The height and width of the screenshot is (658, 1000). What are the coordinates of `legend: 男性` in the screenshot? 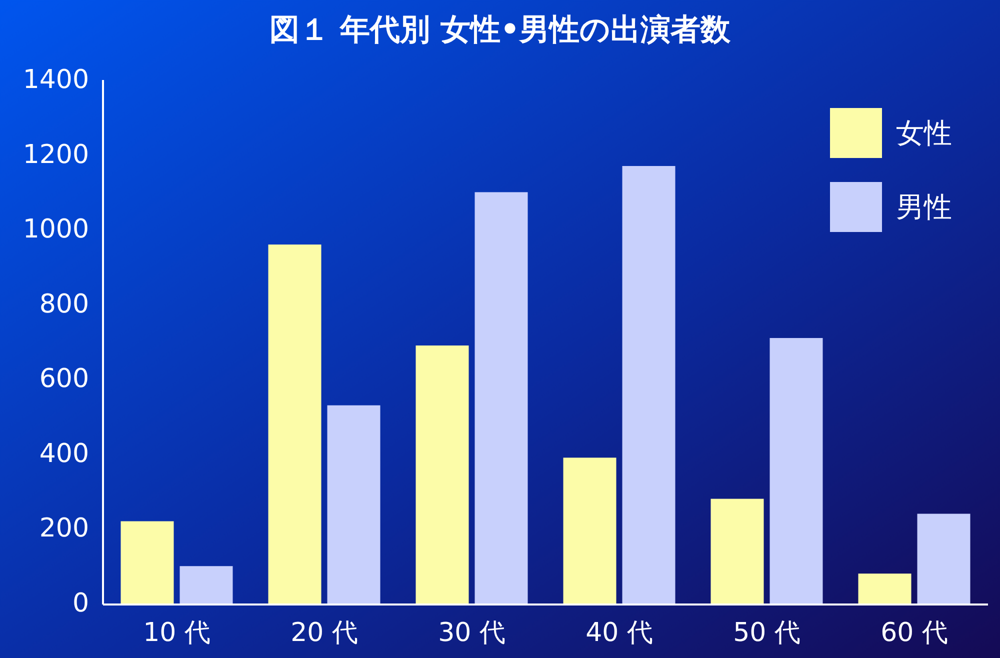 It's located at (924, 207).